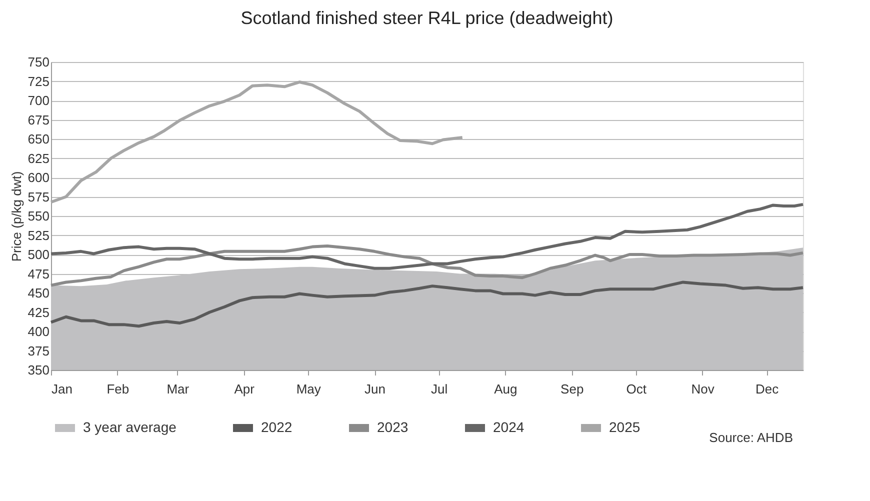 The height and width of the screenshot is (501, 870). Describe the element at coordinates (245, 389) in the screenshot. I see `x-tick-label: Apr` at that location.